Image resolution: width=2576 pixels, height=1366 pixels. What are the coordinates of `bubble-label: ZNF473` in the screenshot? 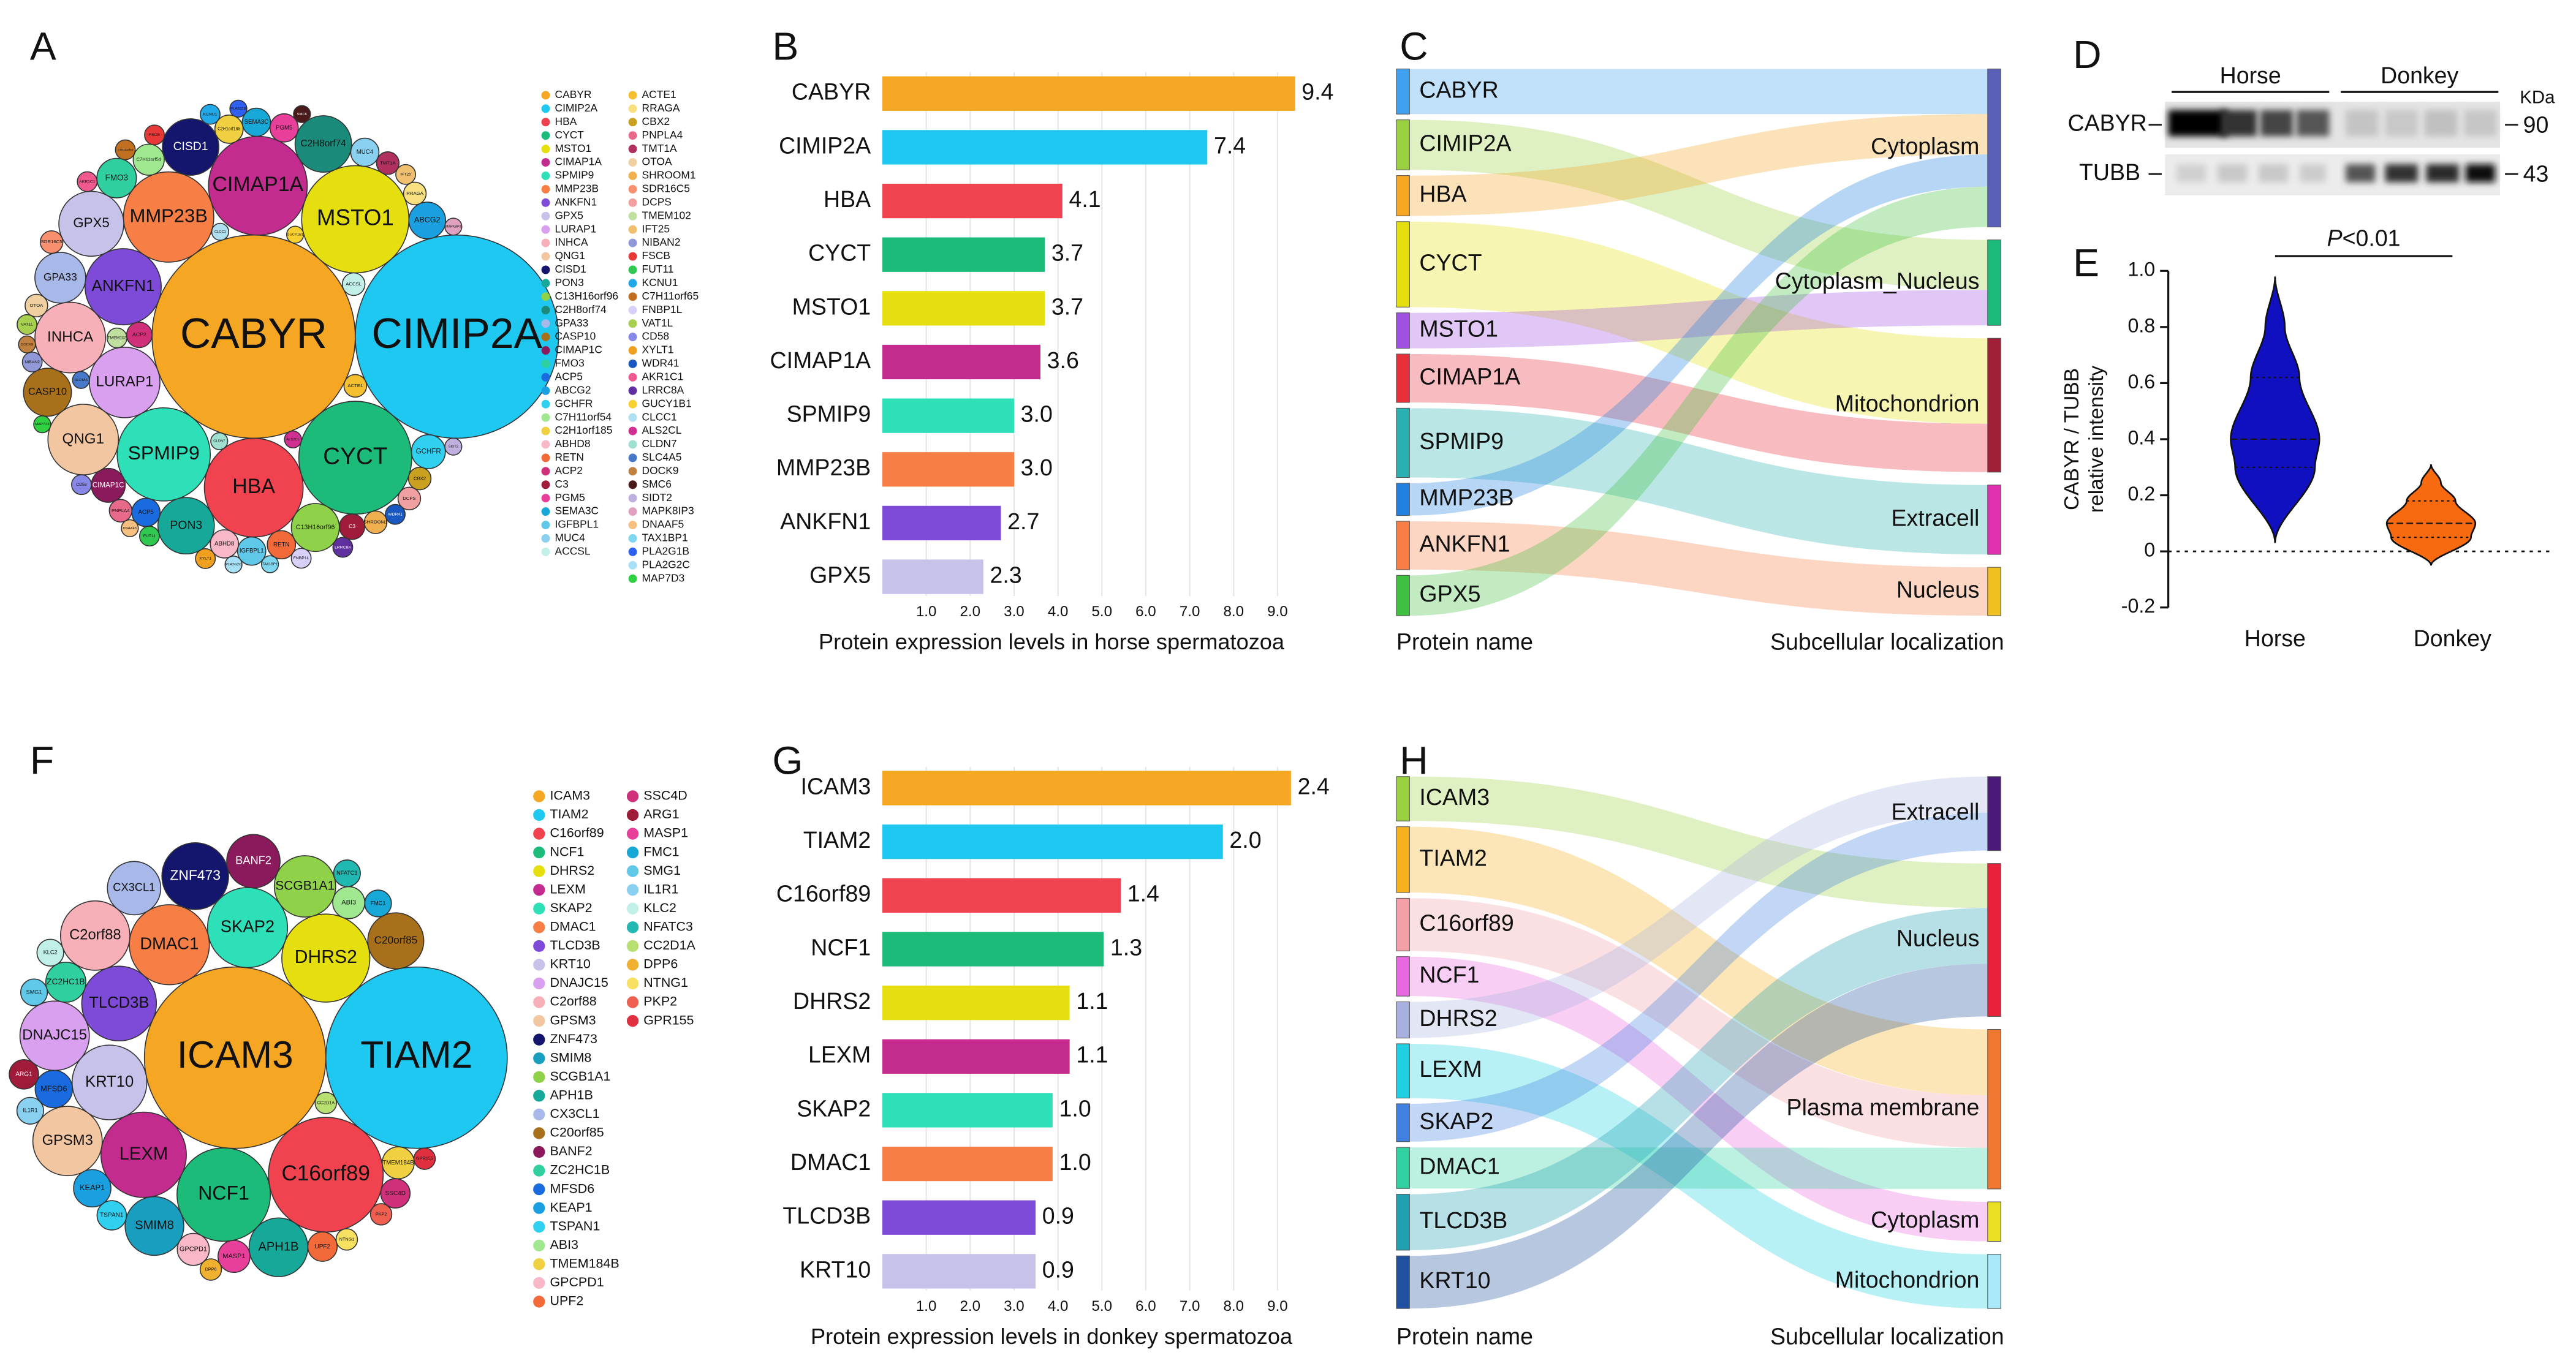 It's located at (195, 875).